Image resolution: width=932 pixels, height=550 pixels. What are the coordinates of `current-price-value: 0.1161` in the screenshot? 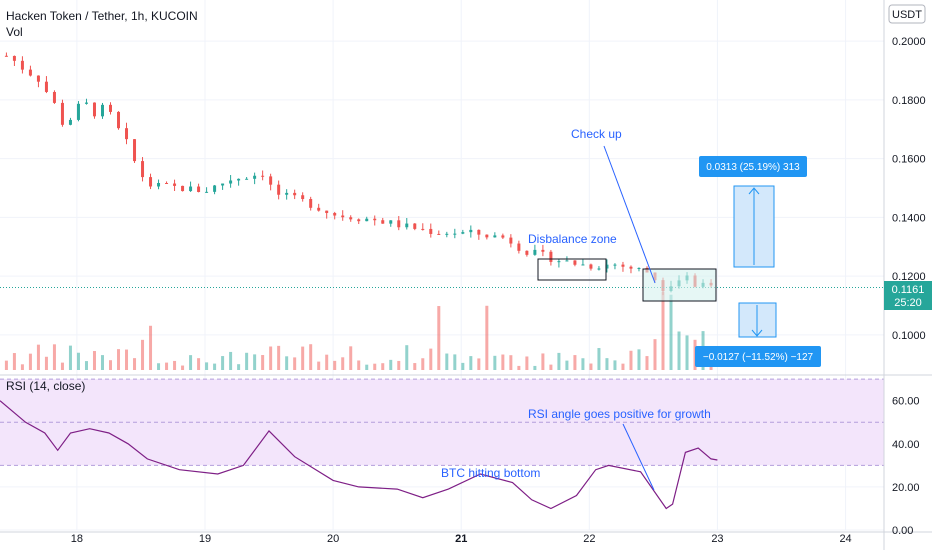 It's located at (908, 290).